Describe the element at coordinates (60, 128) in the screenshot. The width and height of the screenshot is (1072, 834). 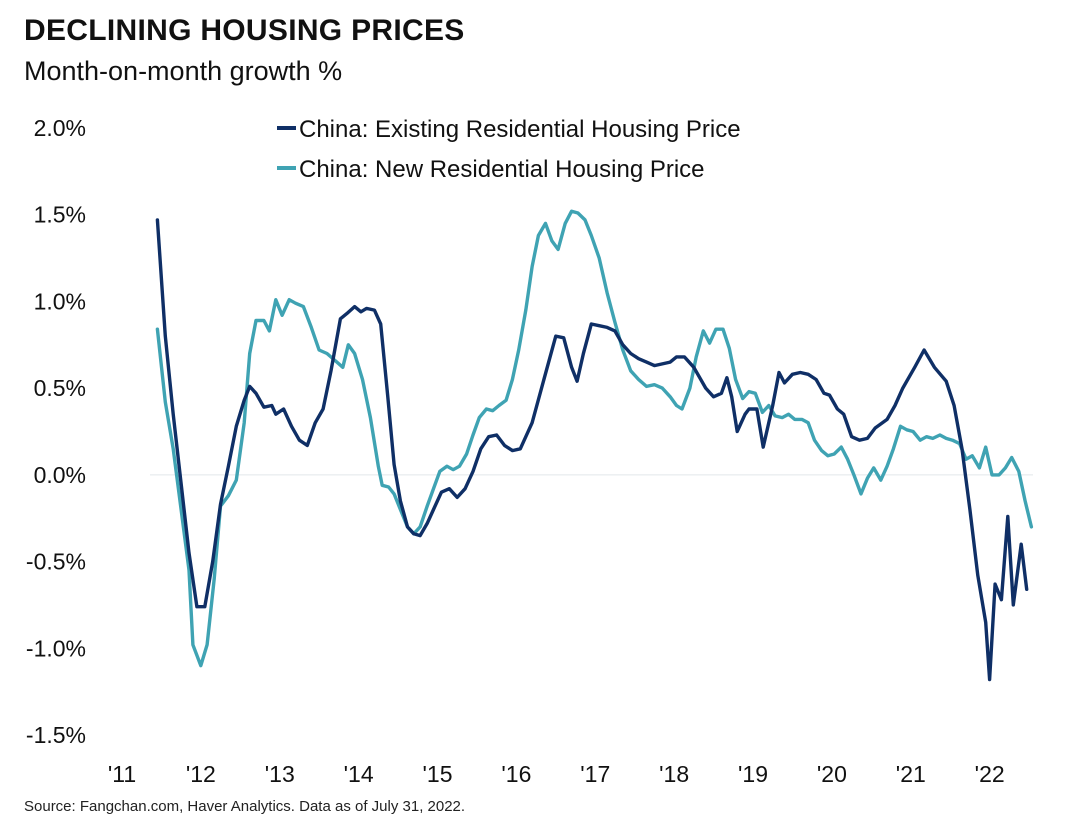
I see `y-tick-label: 2.0%` at that location.